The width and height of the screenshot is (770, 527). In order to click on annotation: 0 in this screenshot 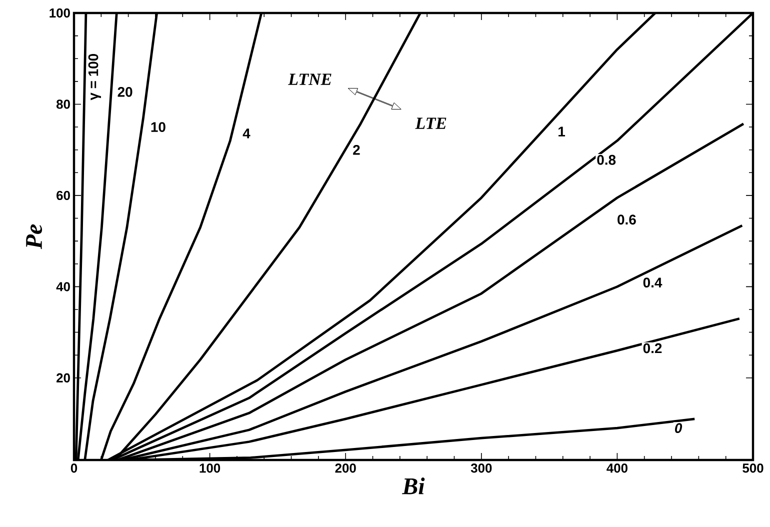, I will do `click(678, 428)`.